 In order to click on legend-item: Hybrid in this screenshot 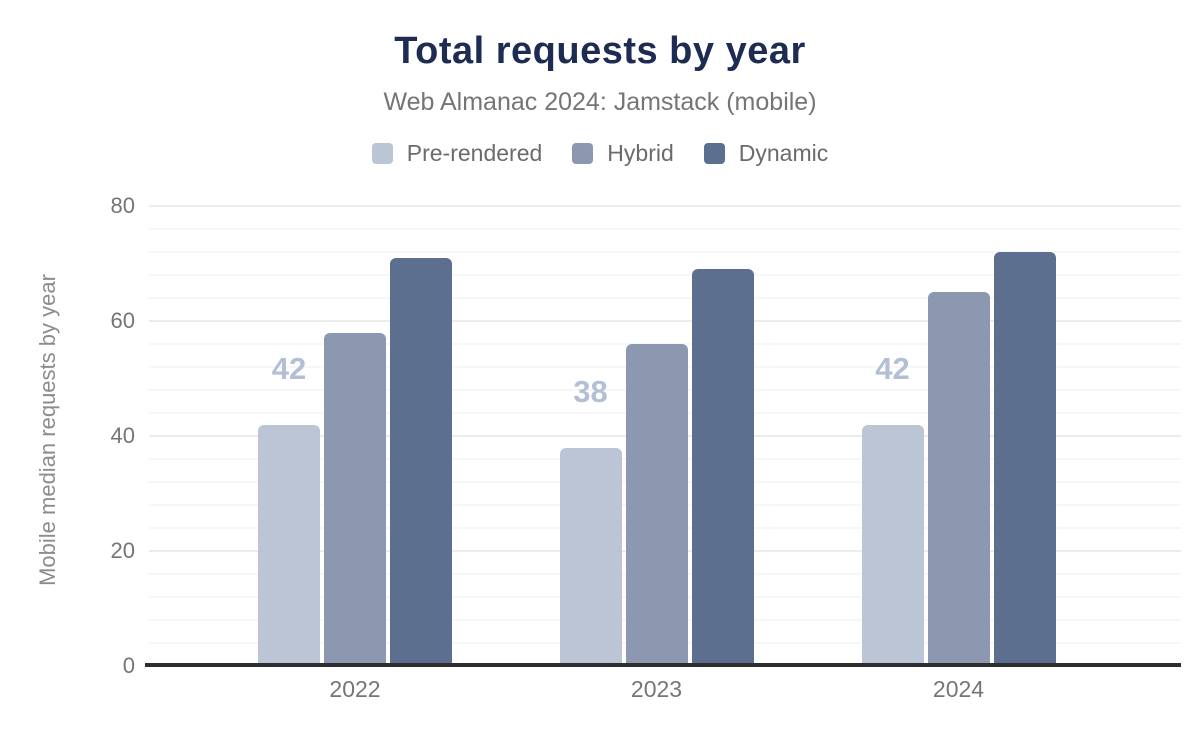, I will do `click(623, 153)`.